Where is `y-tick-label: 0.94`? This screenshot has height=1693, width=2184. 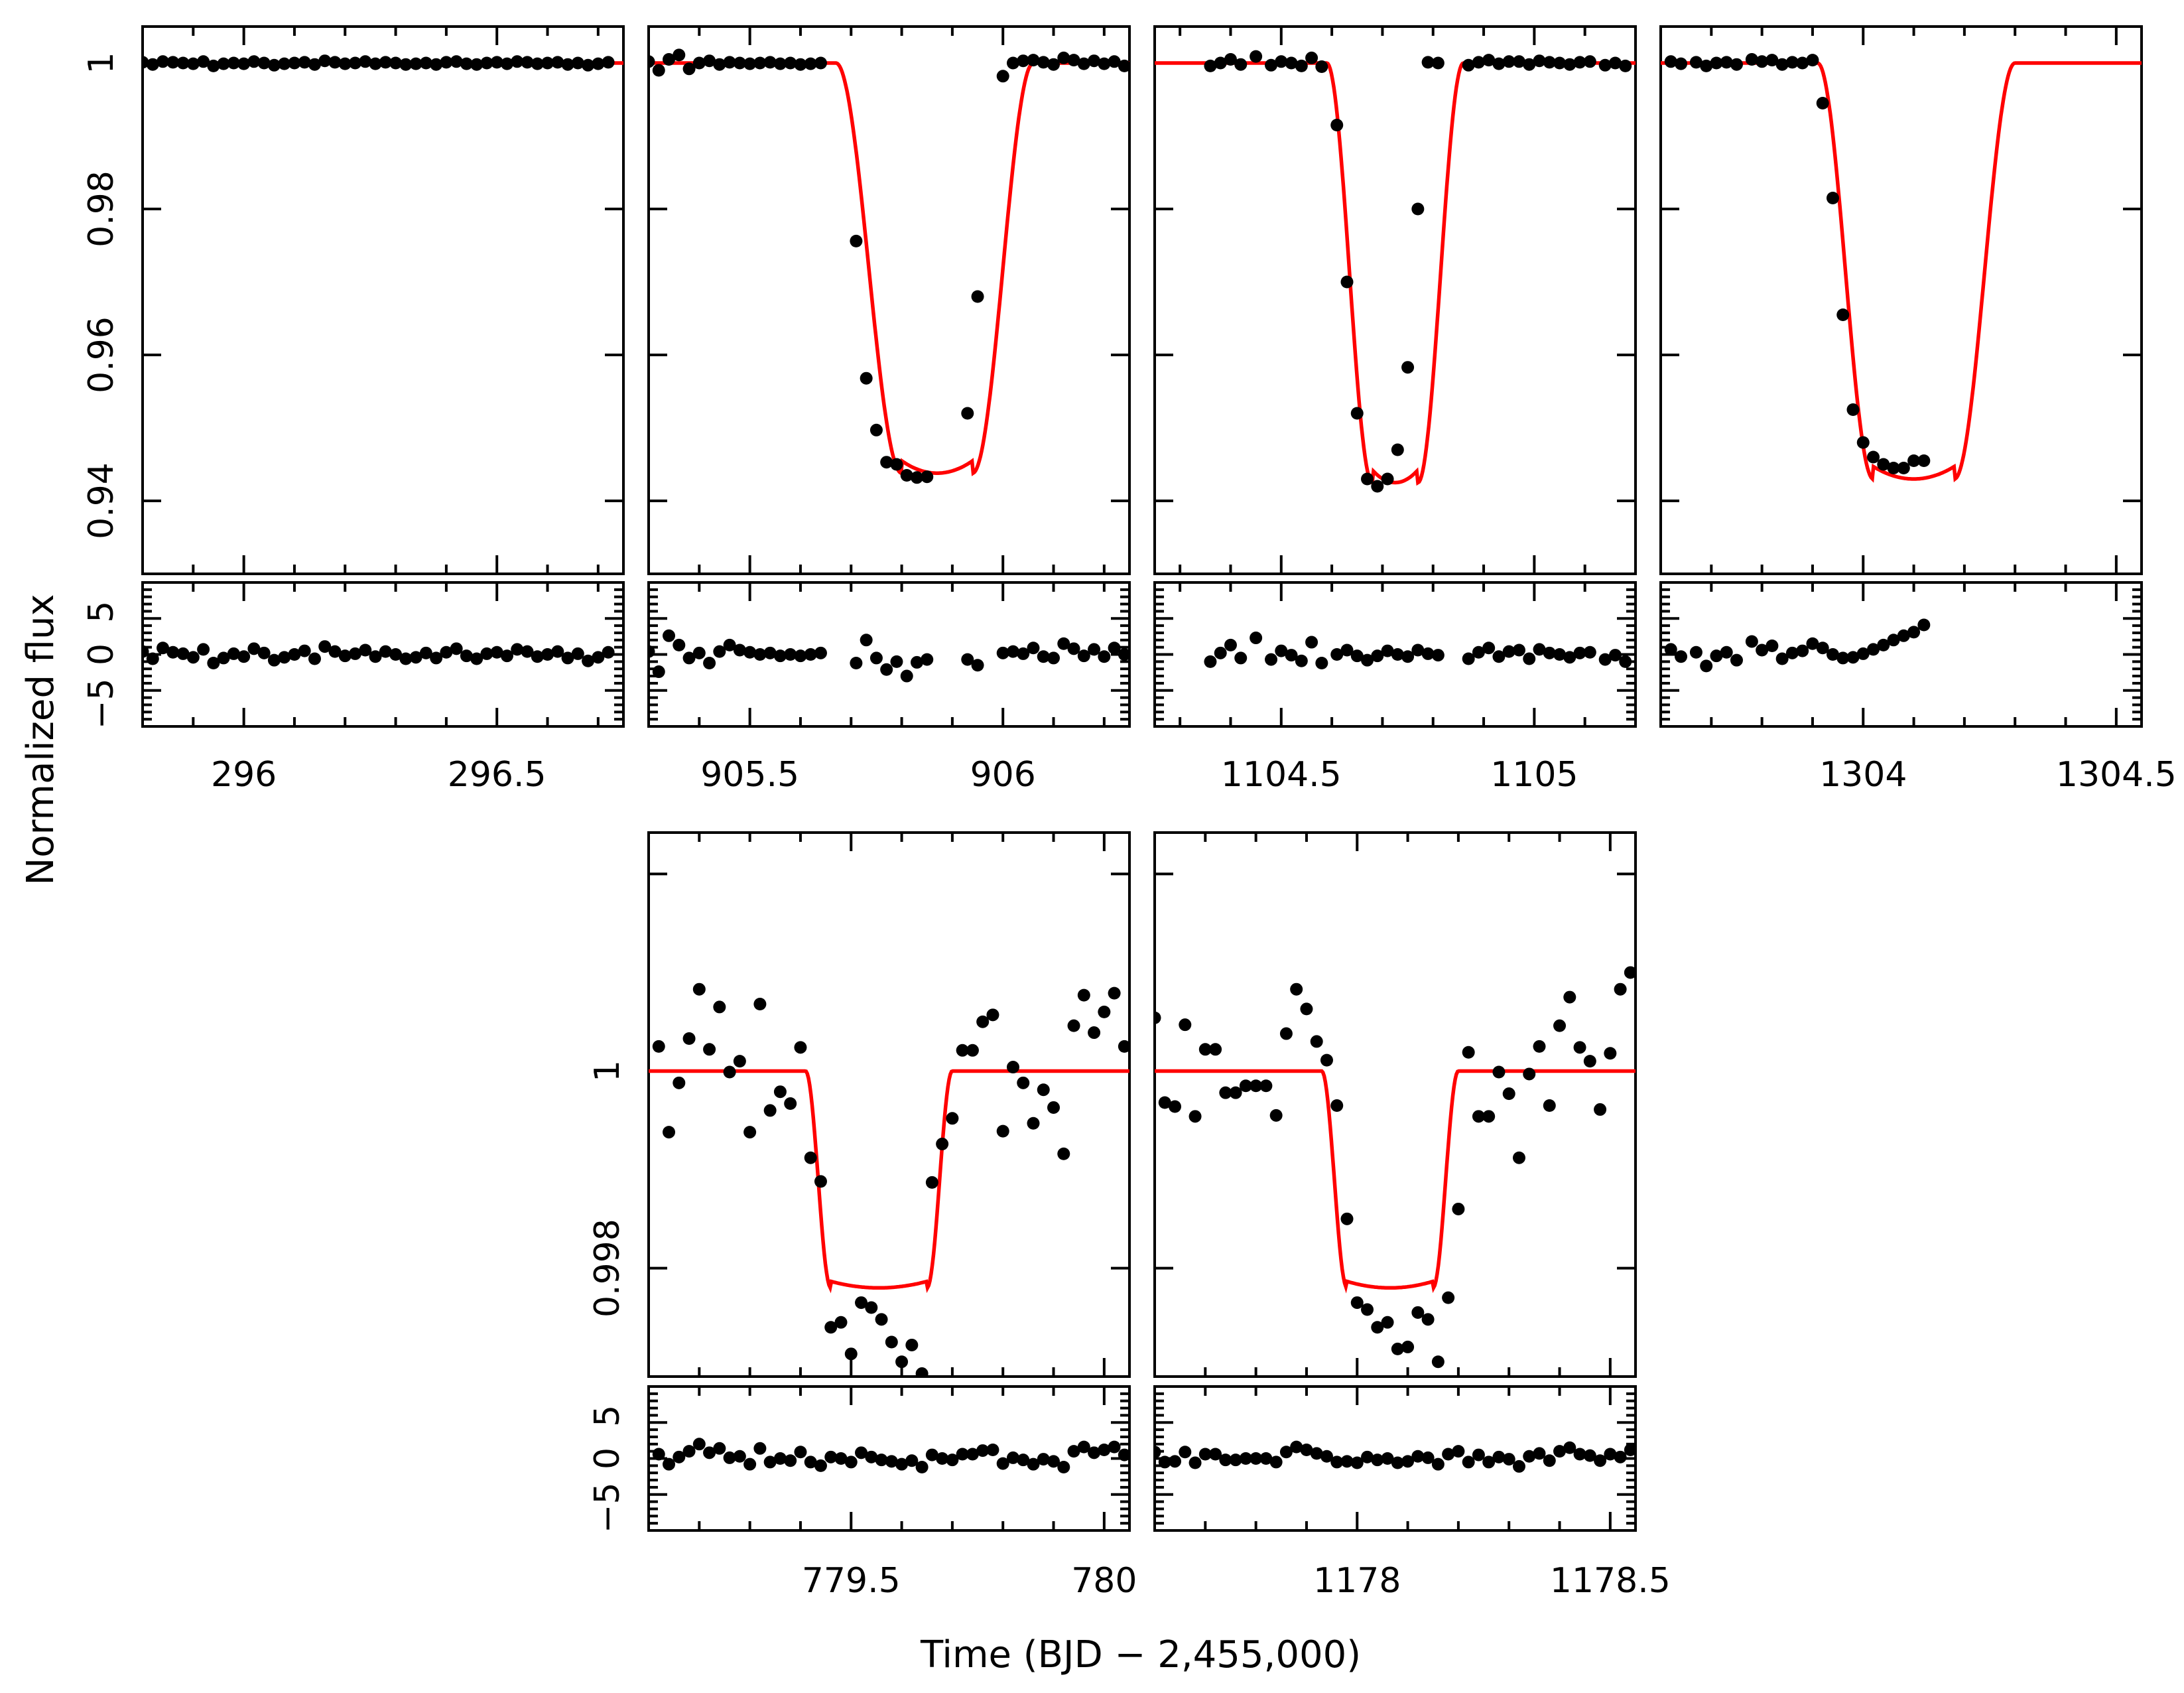
y-tick-label: 0.94 is located at coordinates (101, 500).